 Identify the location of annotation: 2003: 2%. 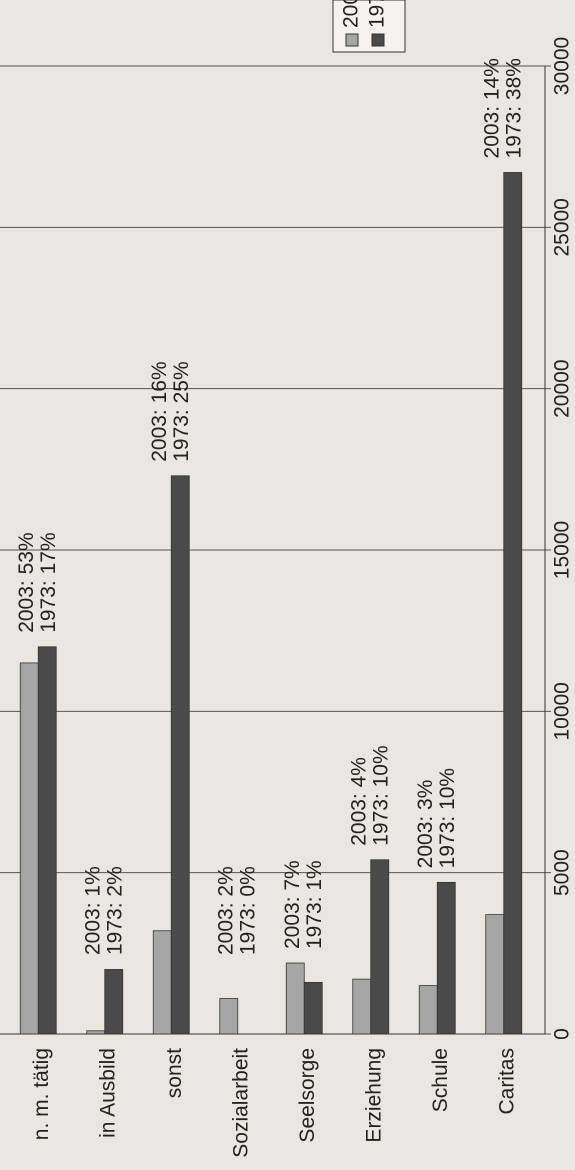
(225, 910).